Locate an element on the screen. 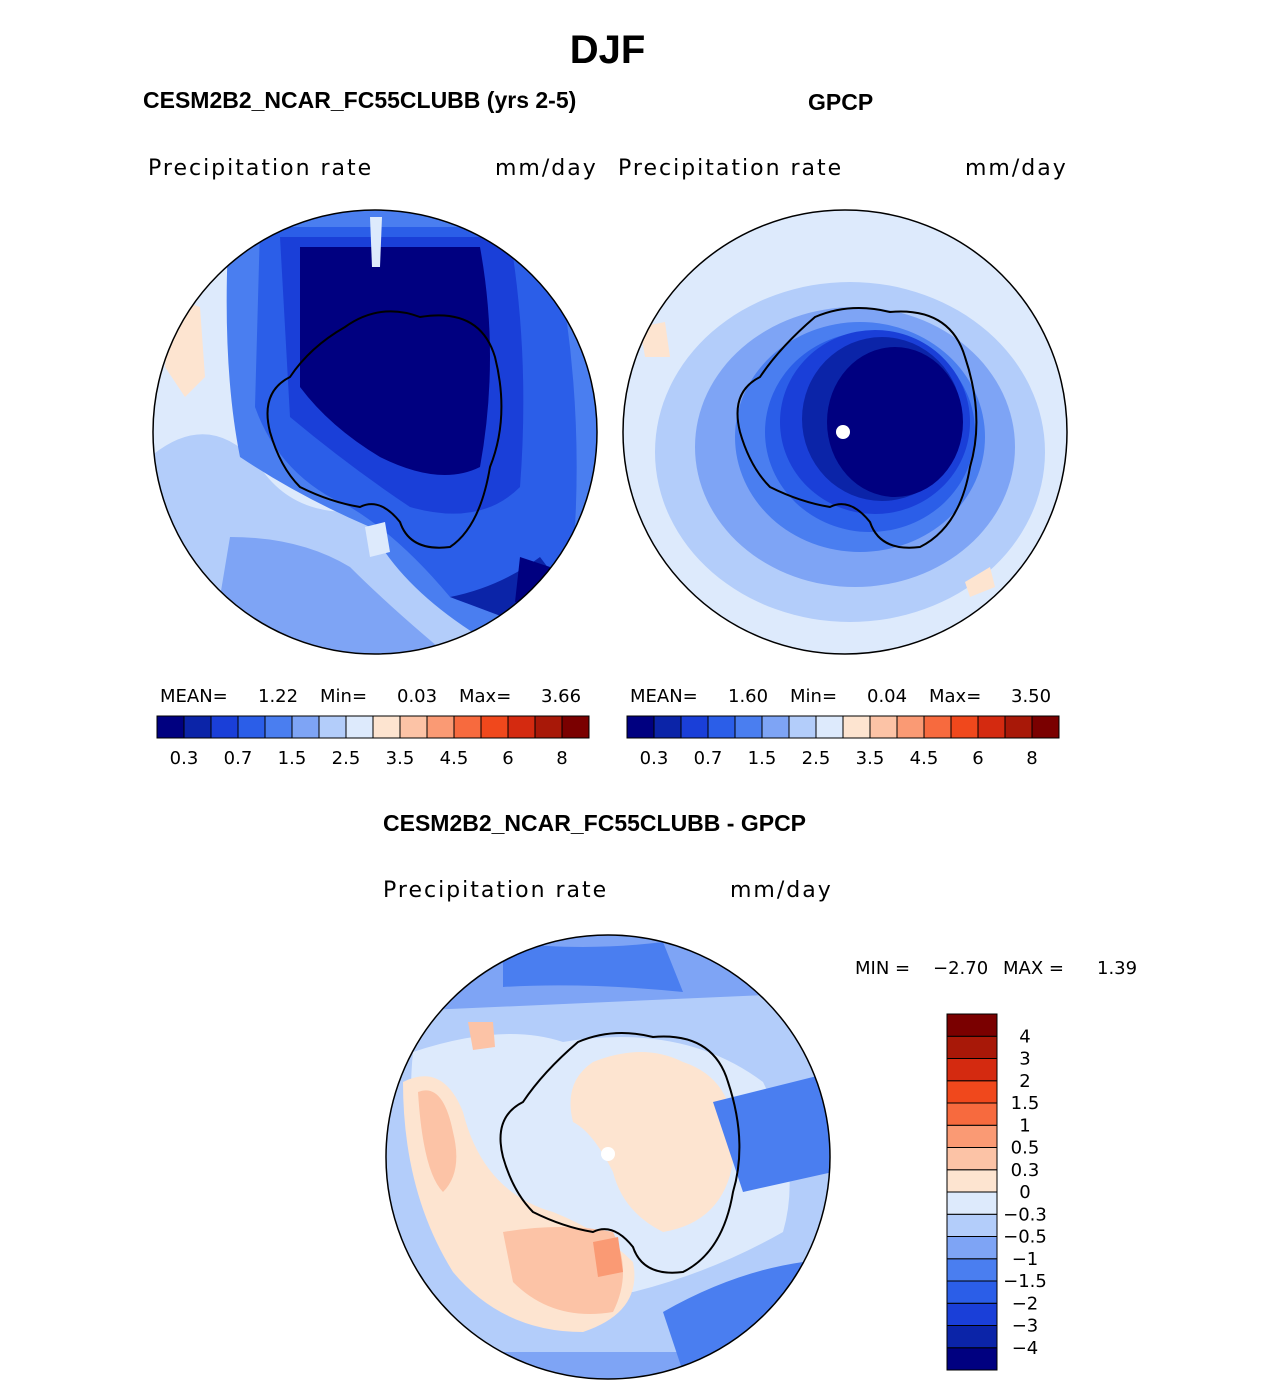  model-min-label: Min= is located at coordinates (344, 696).